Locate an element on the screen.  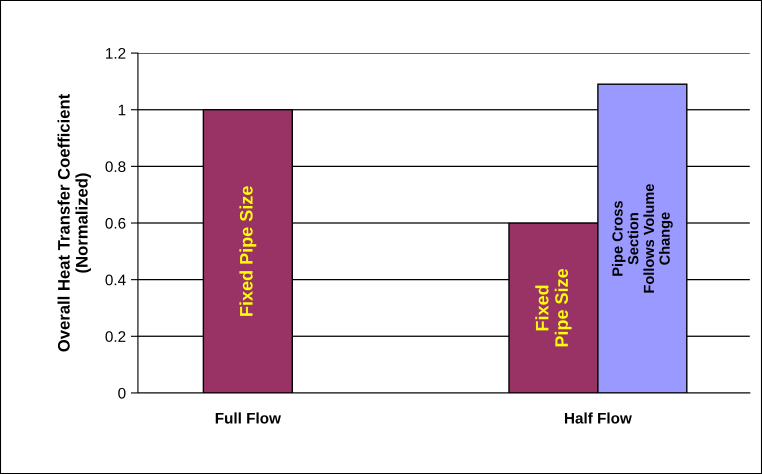
y-tick-label: 1.2 is located at coordinates (116, 53).